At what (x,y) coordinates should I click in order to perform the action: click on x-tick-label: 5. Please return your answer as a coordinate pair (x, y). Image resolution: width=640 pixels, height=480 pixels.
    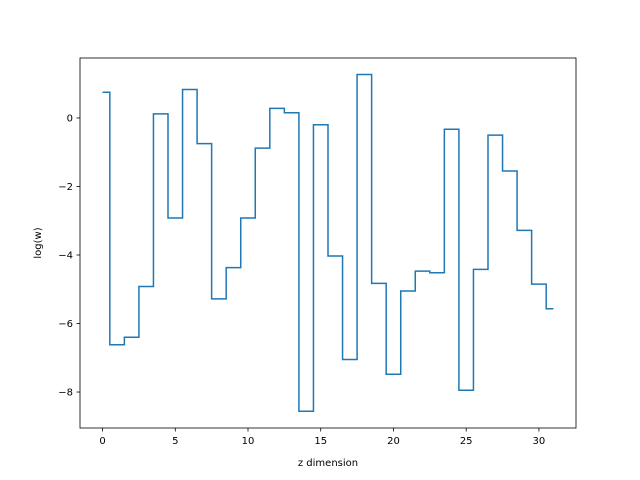
    Looking at the image, I should click on (175, 441).